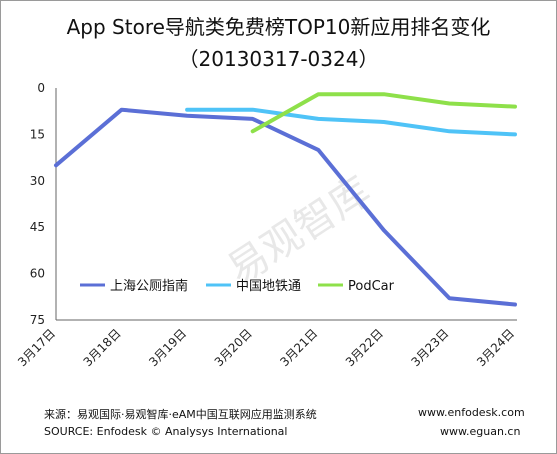  I want to click on x-tick-label: 3月21日, so click(298, 347).